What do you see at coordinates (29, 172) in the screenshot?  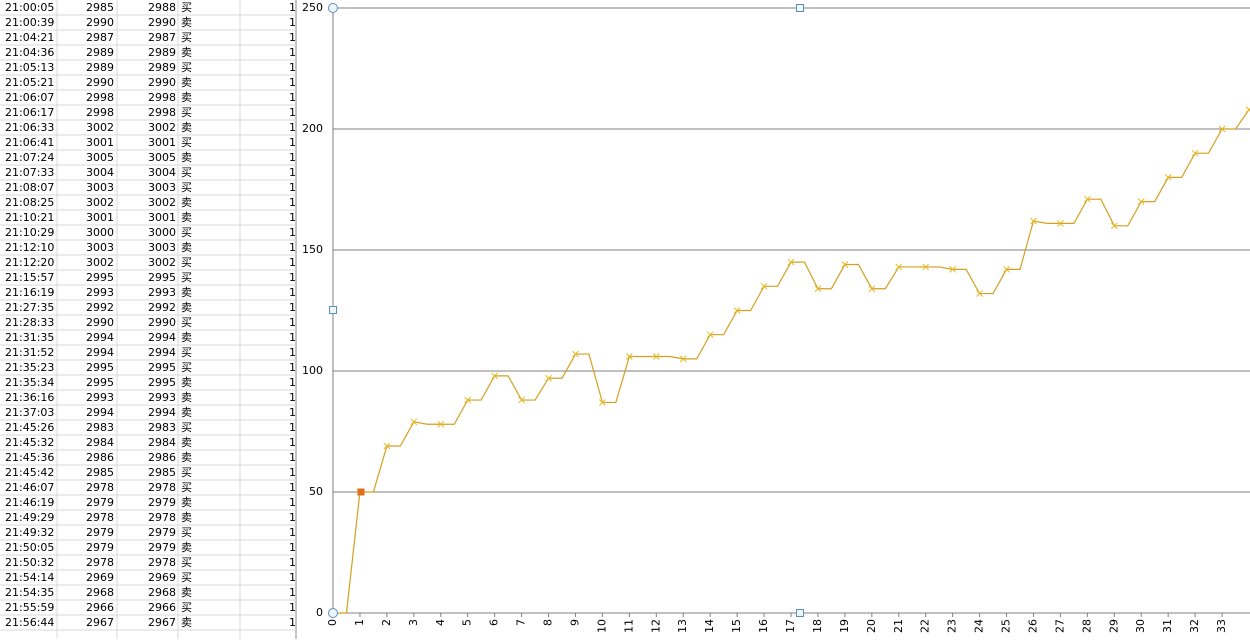 I see `cell-text: 21:07:33` at bounding box center [29, 172].